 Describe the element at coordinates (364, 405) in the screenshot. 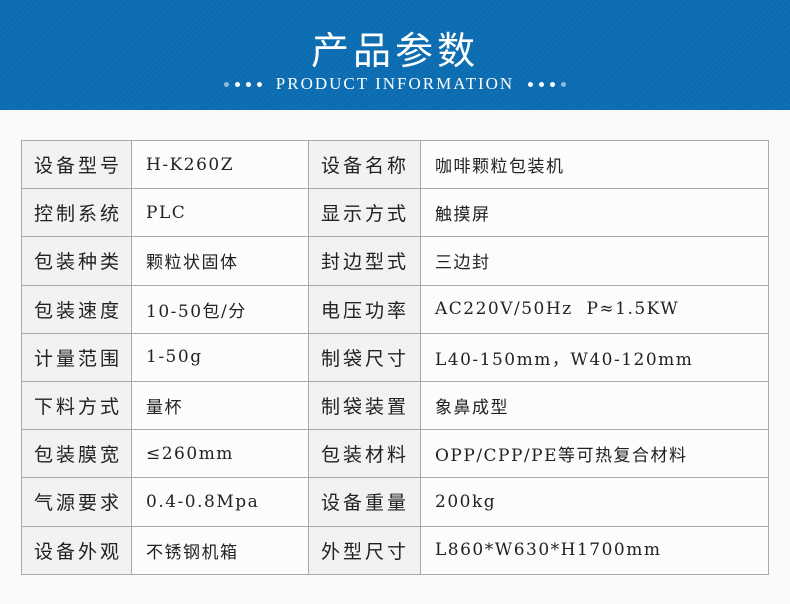

I see `spec-label: 制袋装置` at that location.